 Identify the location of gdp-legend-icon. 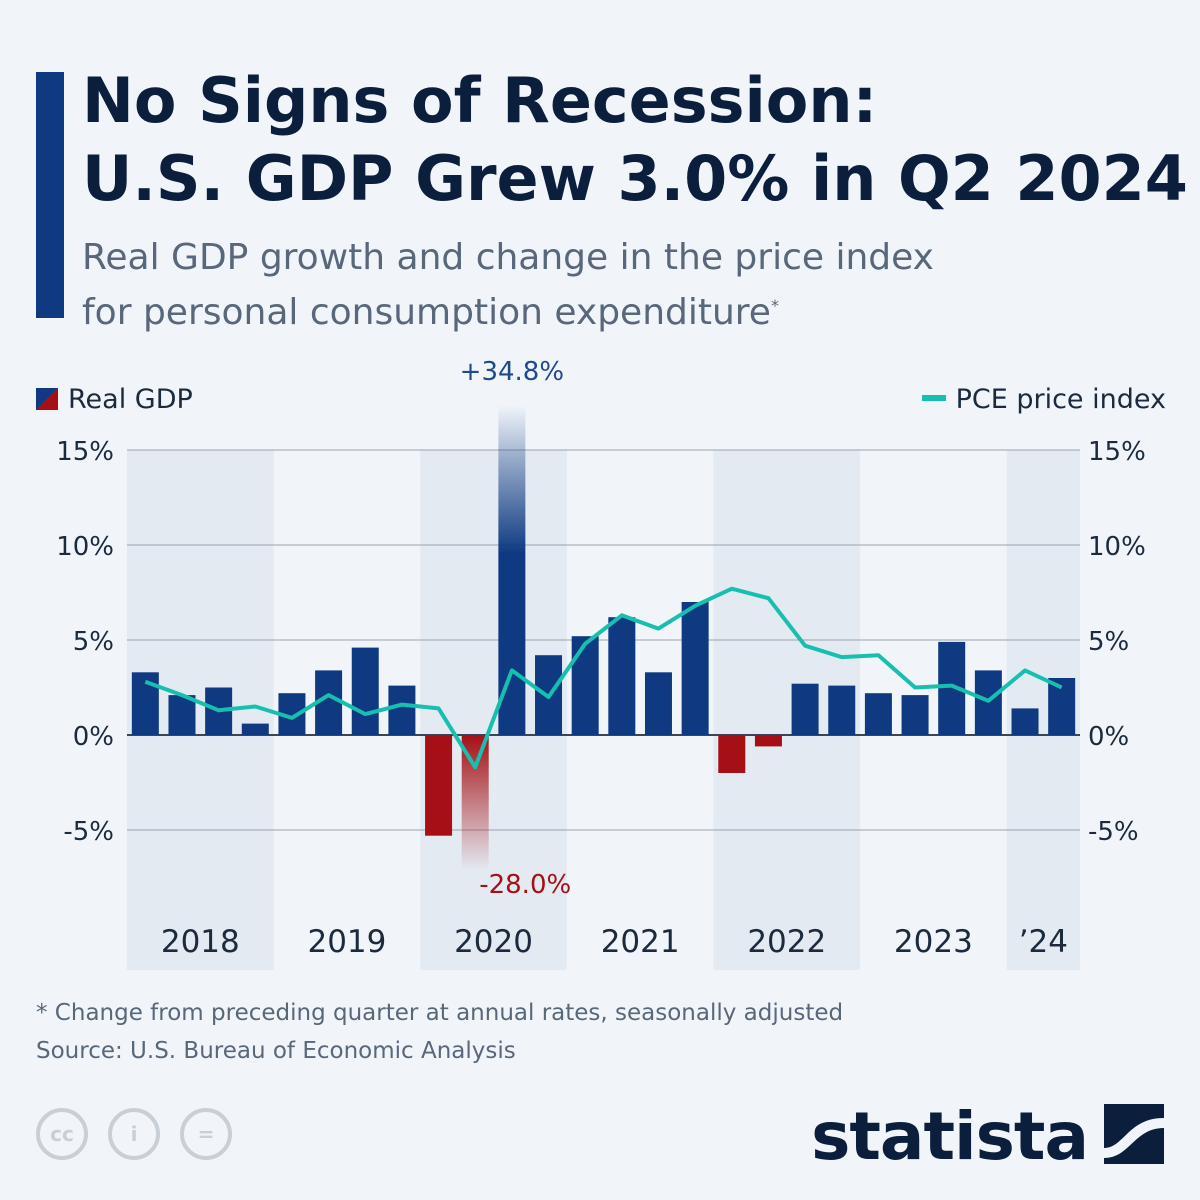
(47, 399).